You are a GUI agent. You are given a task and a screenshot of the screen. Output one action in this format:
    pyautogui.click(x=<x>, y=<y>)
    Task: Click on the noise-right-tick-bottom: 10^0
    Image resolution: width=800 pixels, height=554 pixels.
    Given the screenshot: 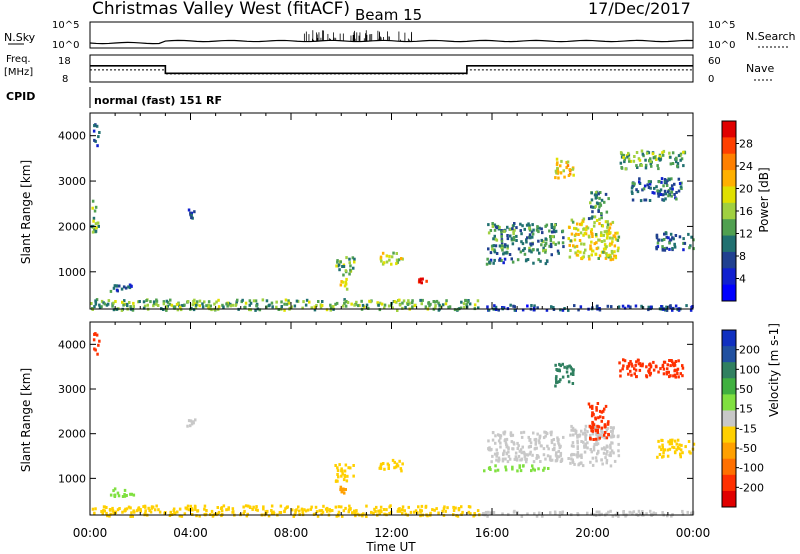 What is the action you would take?
    pyautogui.click(x=721, y=45)
    